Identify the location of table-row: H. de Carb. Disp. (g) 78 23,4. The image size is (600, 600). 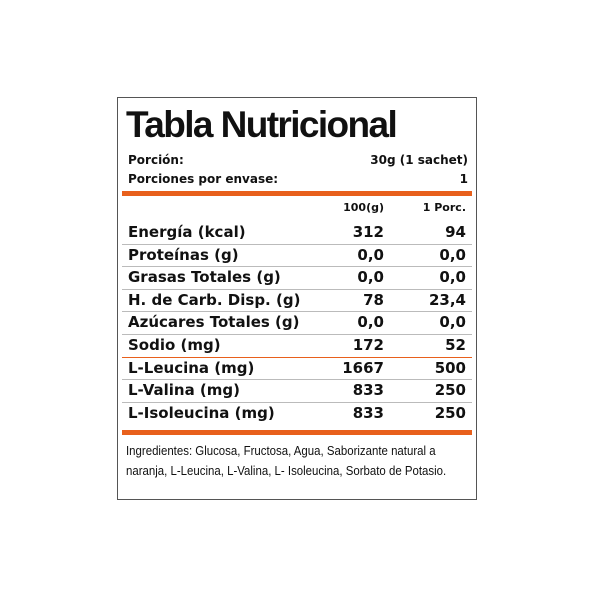
(297, 301).